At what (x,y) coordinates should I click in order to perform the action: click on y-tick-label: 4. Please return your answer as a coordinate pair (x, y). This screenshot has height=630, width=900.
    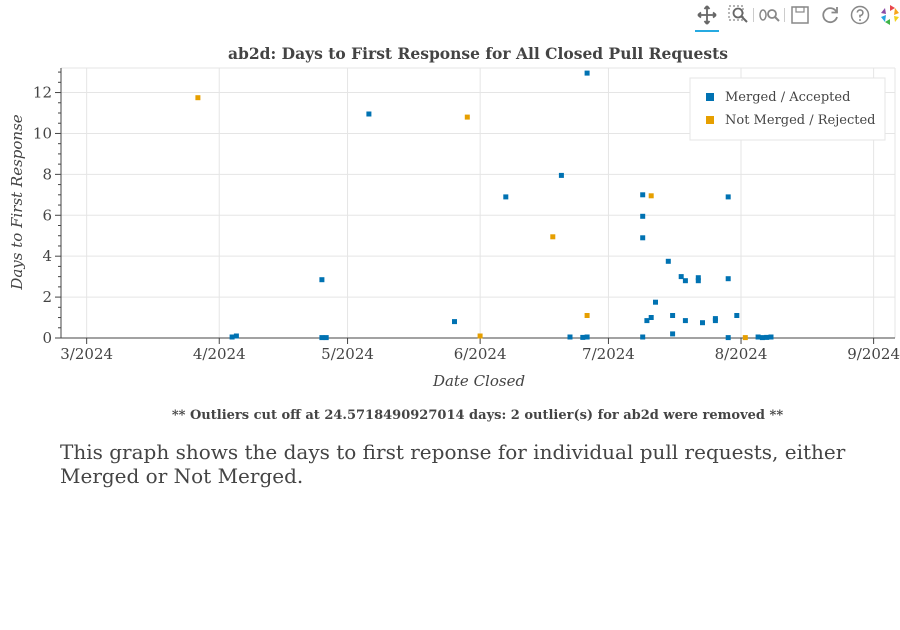
    Looking at the image, I should click on (47, 256).